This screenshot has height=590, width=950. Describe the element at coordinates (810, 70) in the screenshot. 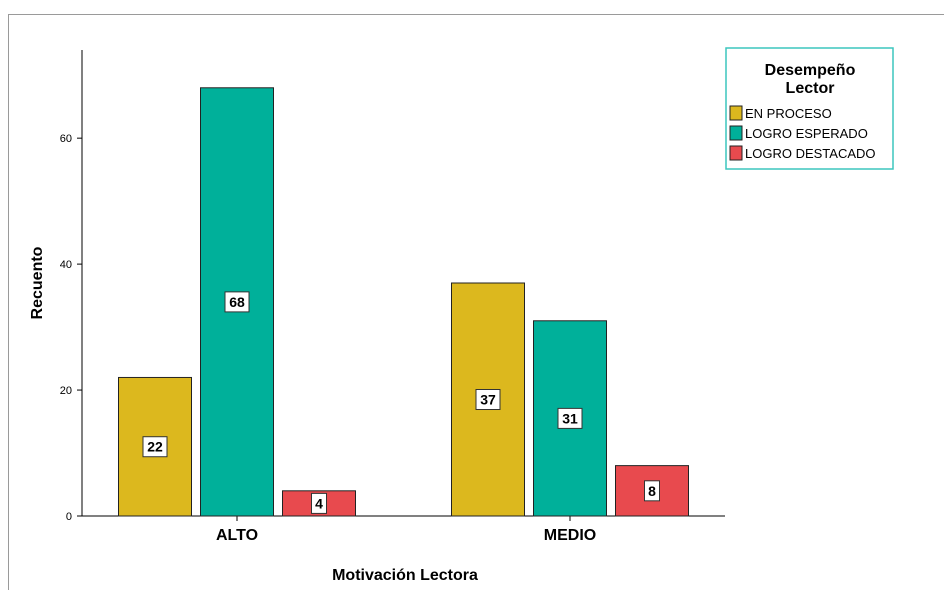

I see `legend-title-line1: Desempeño` at that location.